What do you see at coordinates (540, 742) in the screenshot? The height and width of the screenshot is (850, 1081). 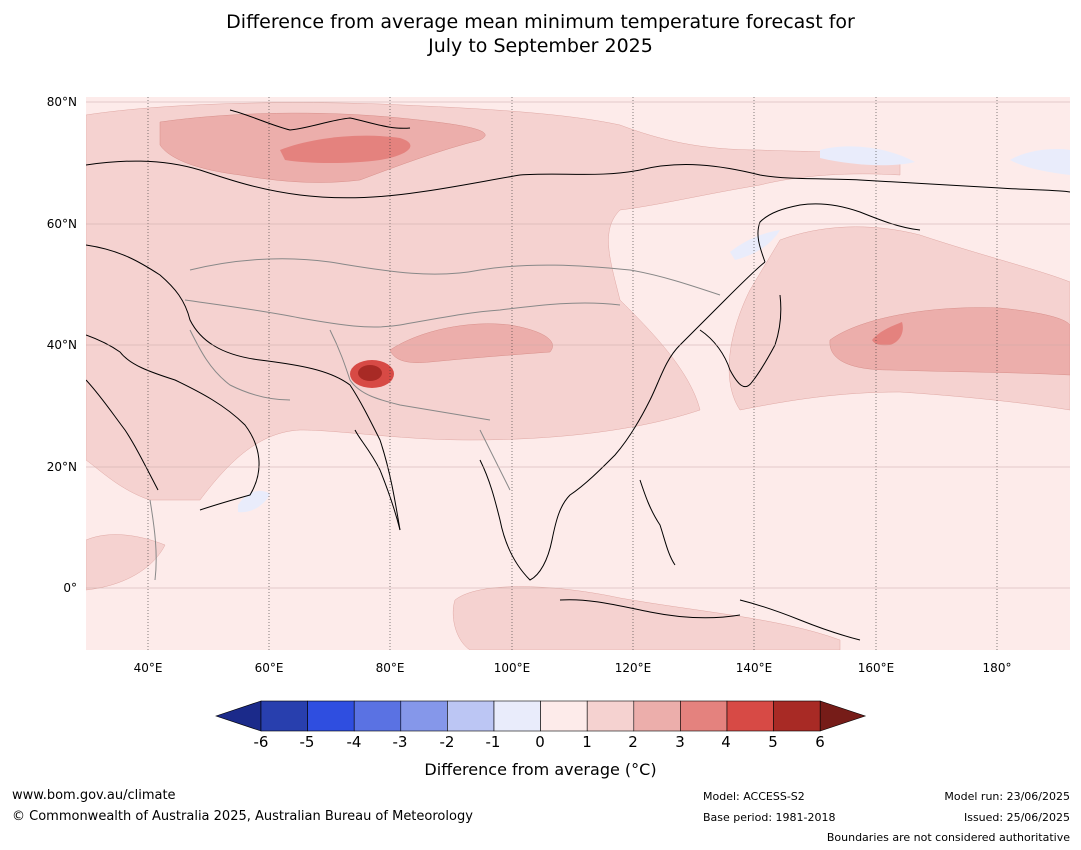 I see `colorbar-label: 0` at bounding box center [540, 742].